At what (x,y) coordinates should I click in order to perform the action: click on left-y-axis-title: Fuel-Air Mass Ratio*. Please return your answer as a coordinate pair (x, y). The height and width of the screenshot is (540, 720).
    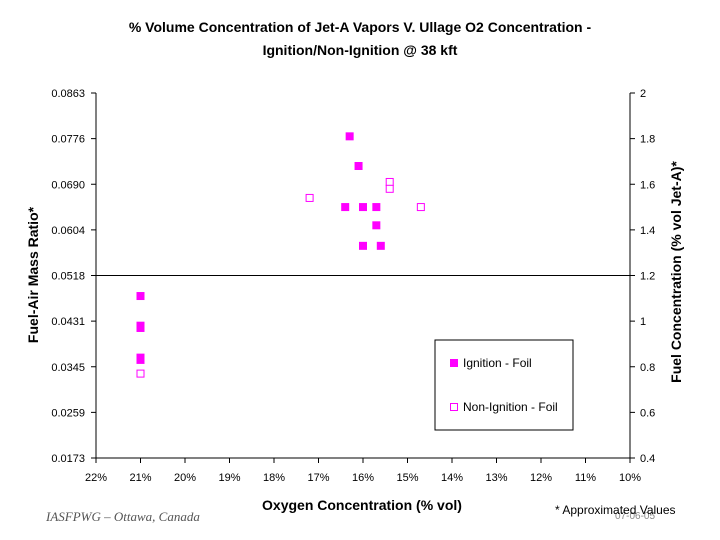
    Looking at the image, I should click on (33, 274).